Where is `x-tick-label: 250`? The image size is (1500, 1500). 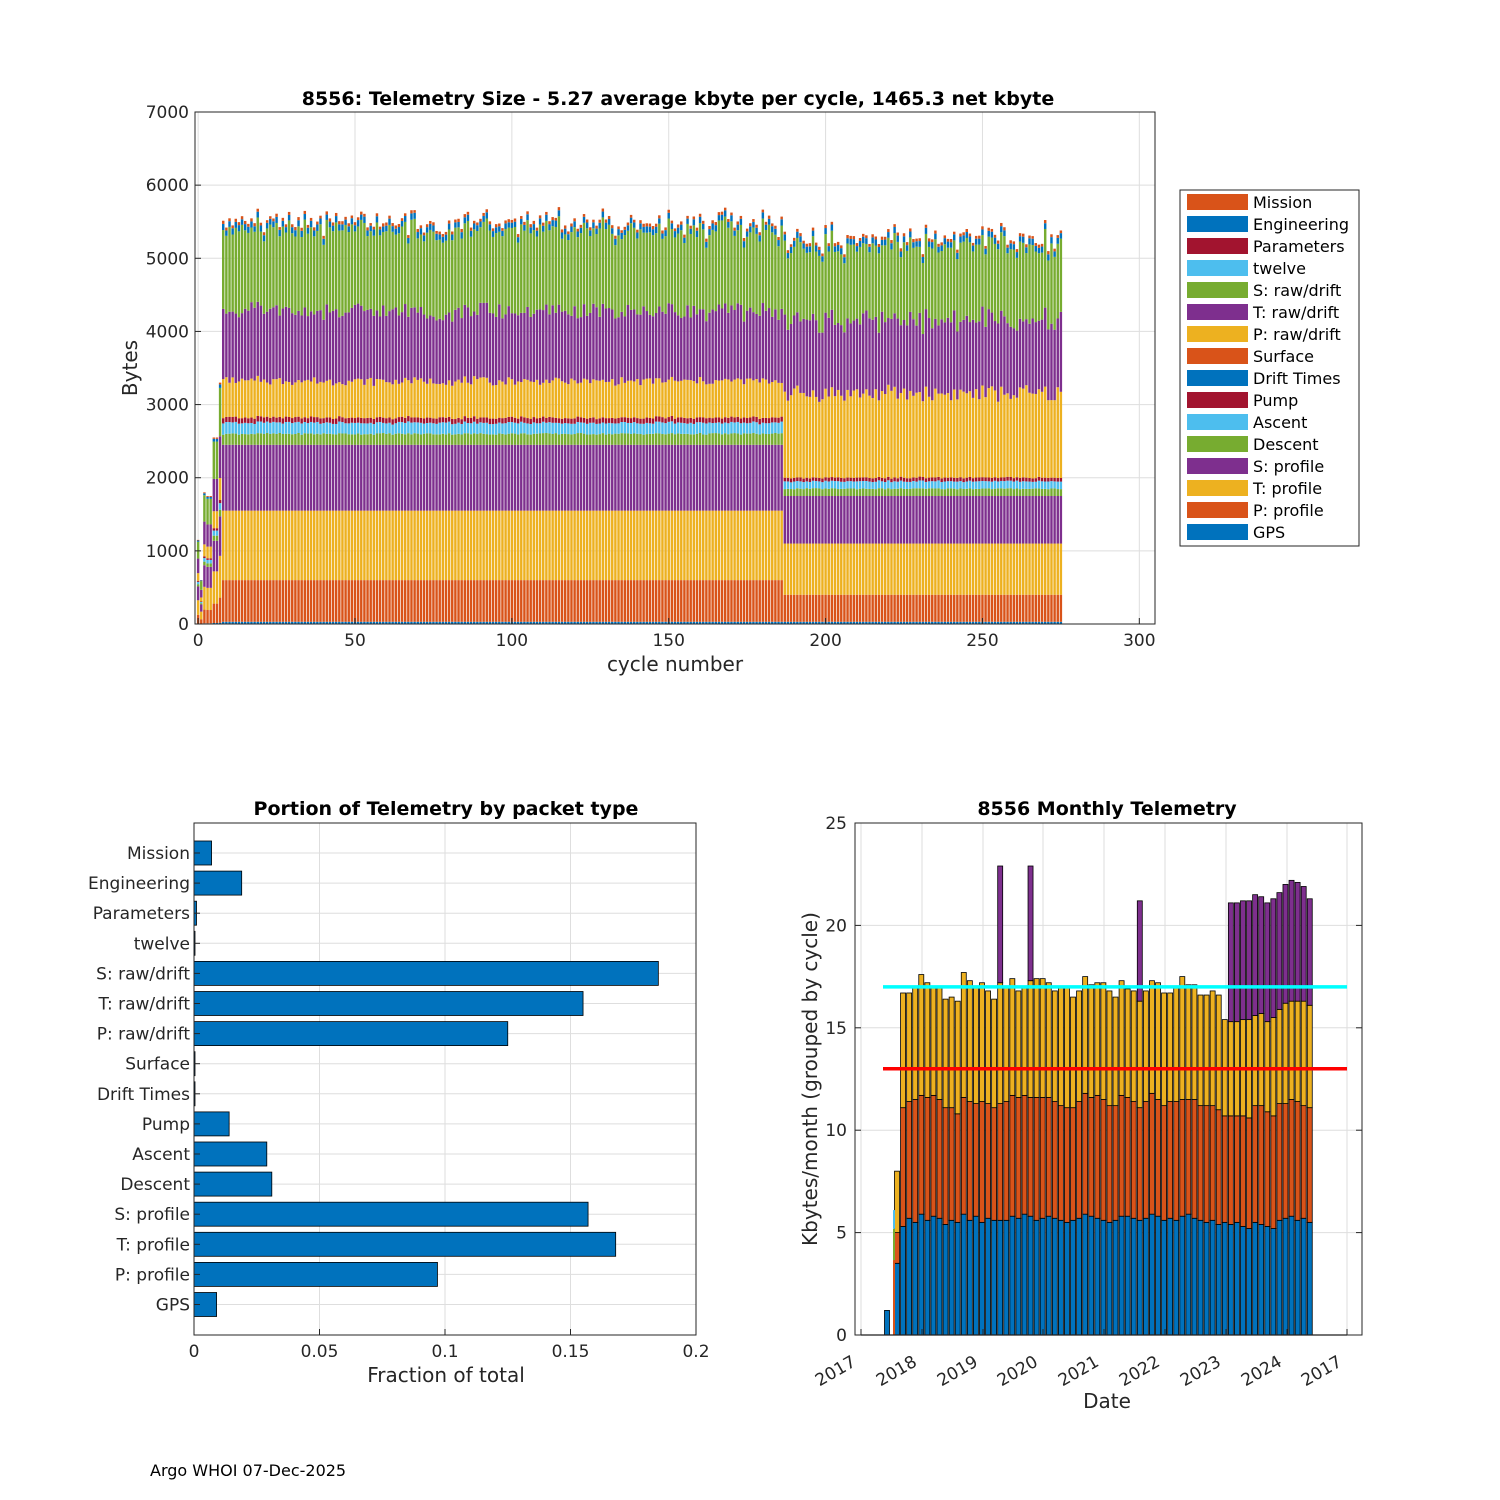
x-tick-label: 250 is located at coordinates (982, 641).